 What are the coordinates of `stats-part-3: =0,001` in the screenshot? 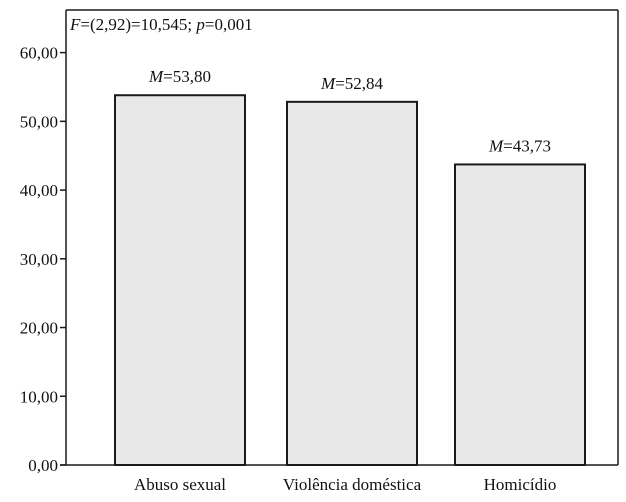 It's located at (229, 24).